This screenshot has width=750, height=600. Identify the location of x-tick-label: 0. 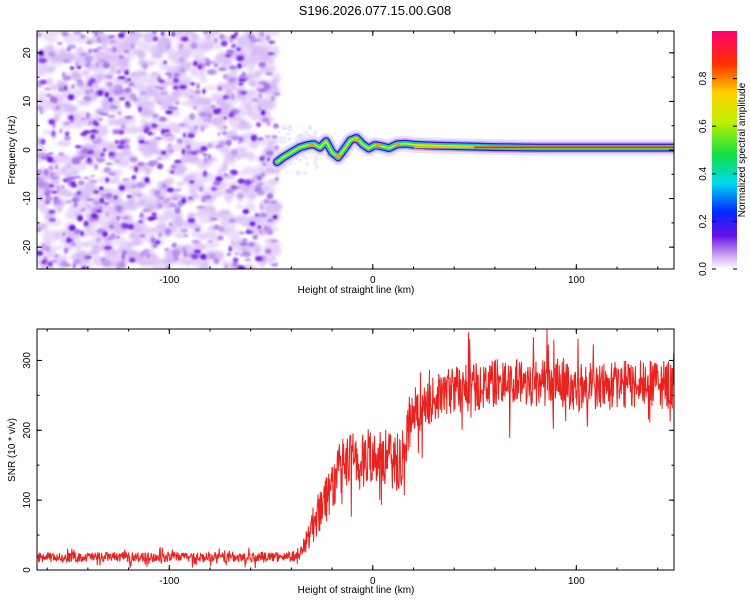
(373, 280).